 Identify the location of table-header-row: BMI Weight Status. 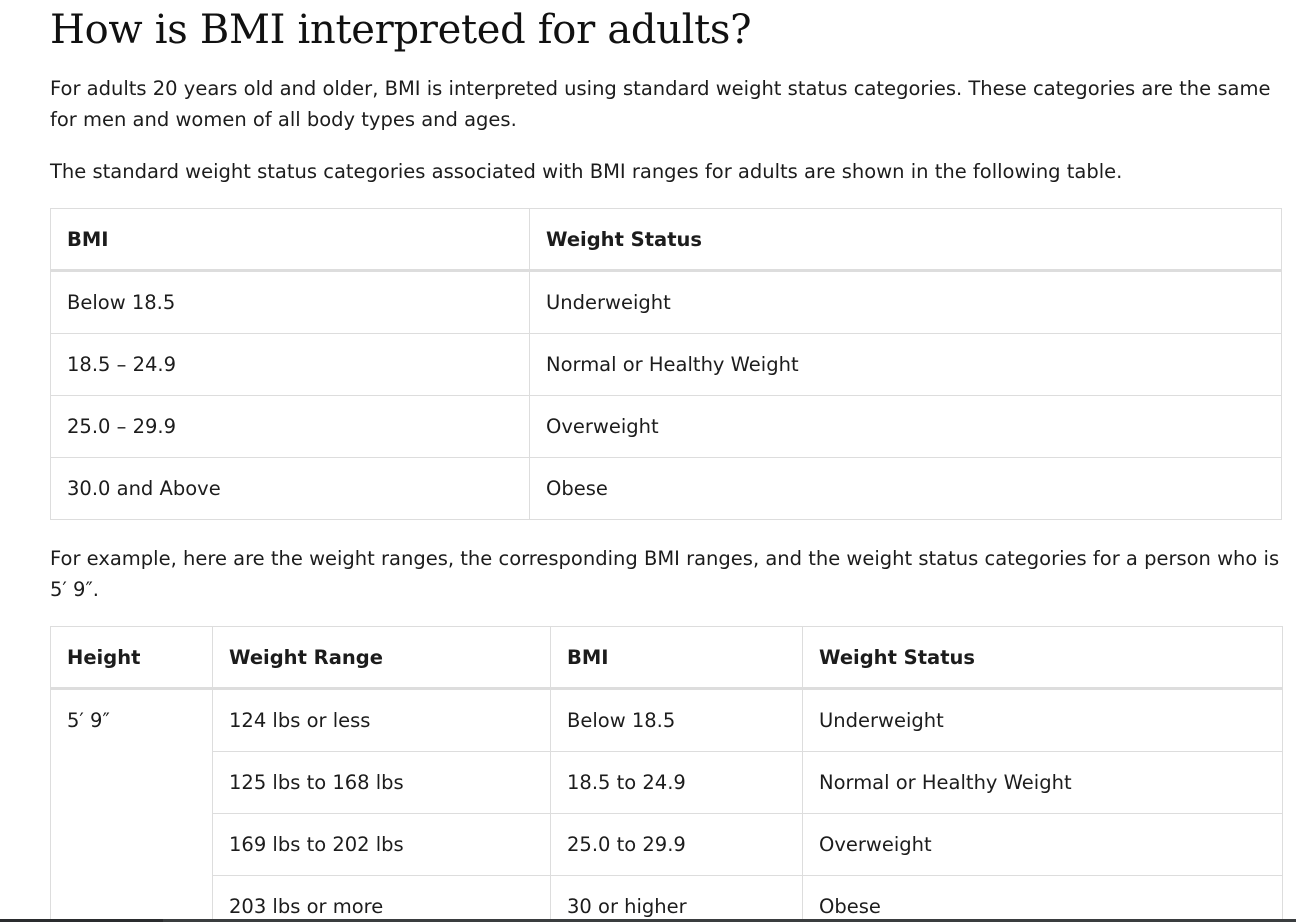
(666, 240).